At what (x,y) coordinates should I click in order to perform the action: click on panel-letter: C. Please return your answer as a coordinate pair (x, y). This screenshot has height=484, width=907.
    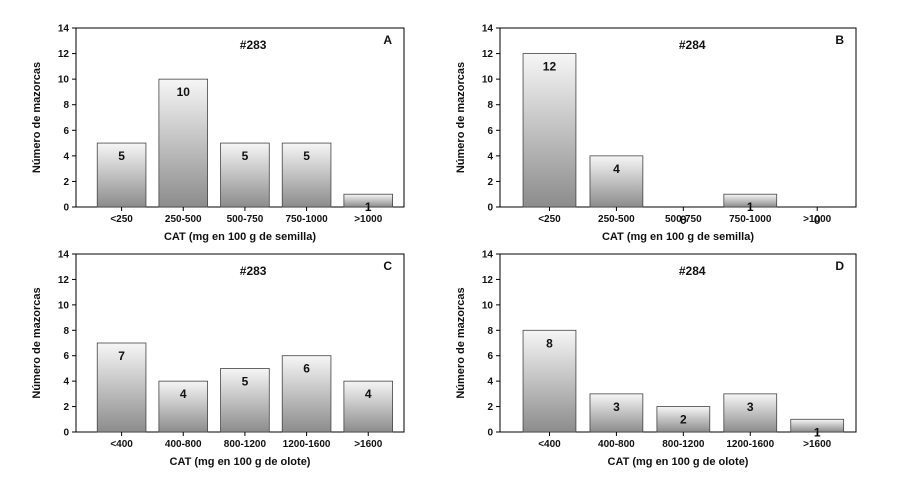
    Looking at the image, I should click on (387, 266).